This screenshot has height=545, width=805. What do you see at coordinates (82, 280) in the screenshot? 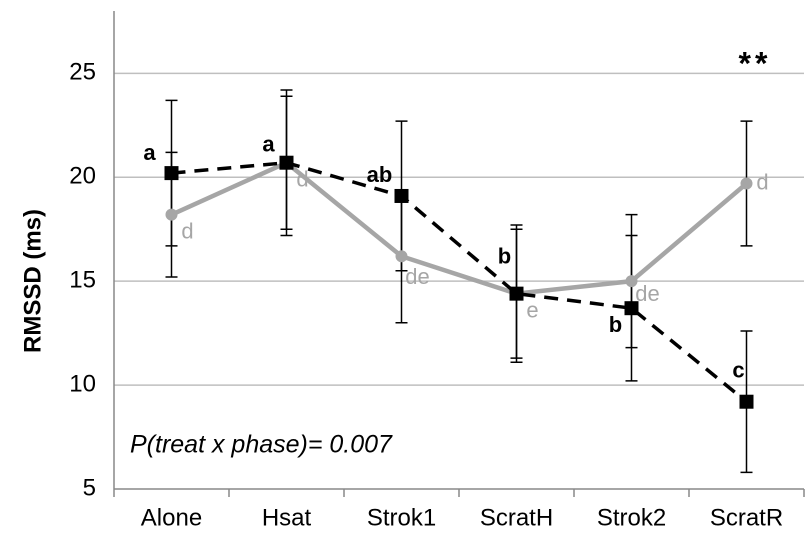
I see `y-tick-label: 15` at bounding box center [82, 280].